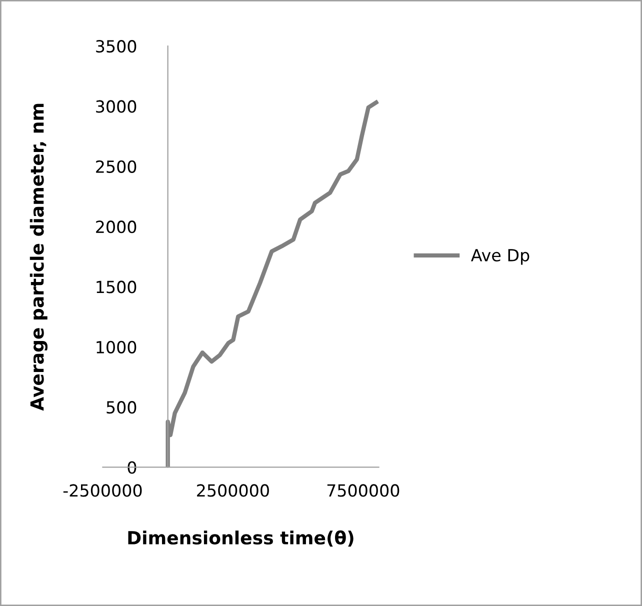  What do you see at coordinates (116, 287) in the screenshot?
I see `y-tick-label: 1500` at bounding box center [116, 287].